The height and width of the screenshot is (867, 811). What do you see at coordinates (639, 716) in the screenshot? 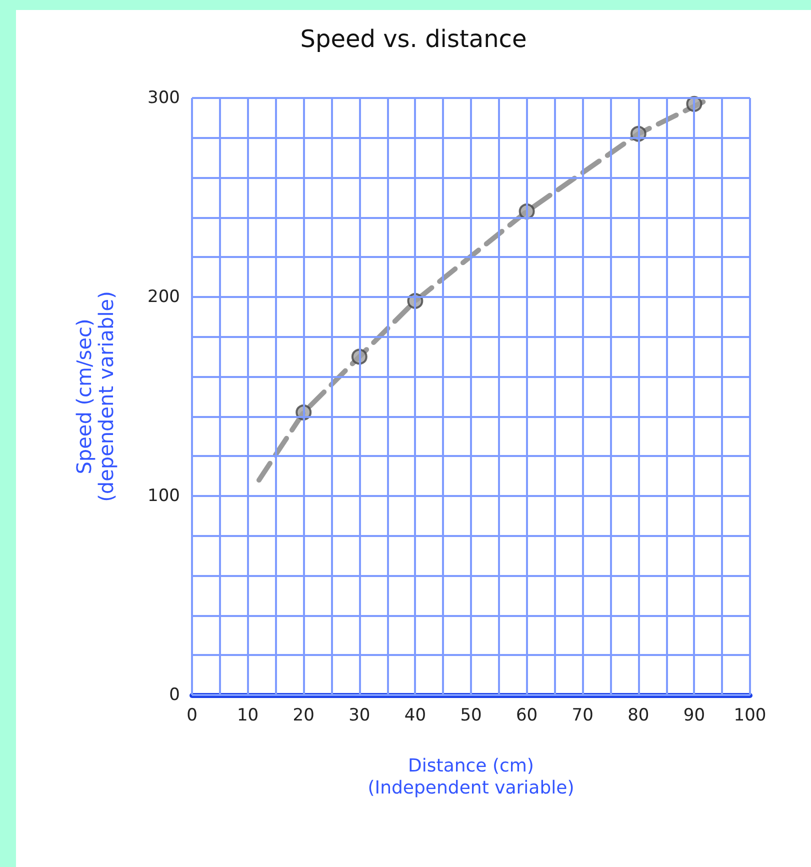
I see `x-tick-label: 80` at bounding box center [639, 716].